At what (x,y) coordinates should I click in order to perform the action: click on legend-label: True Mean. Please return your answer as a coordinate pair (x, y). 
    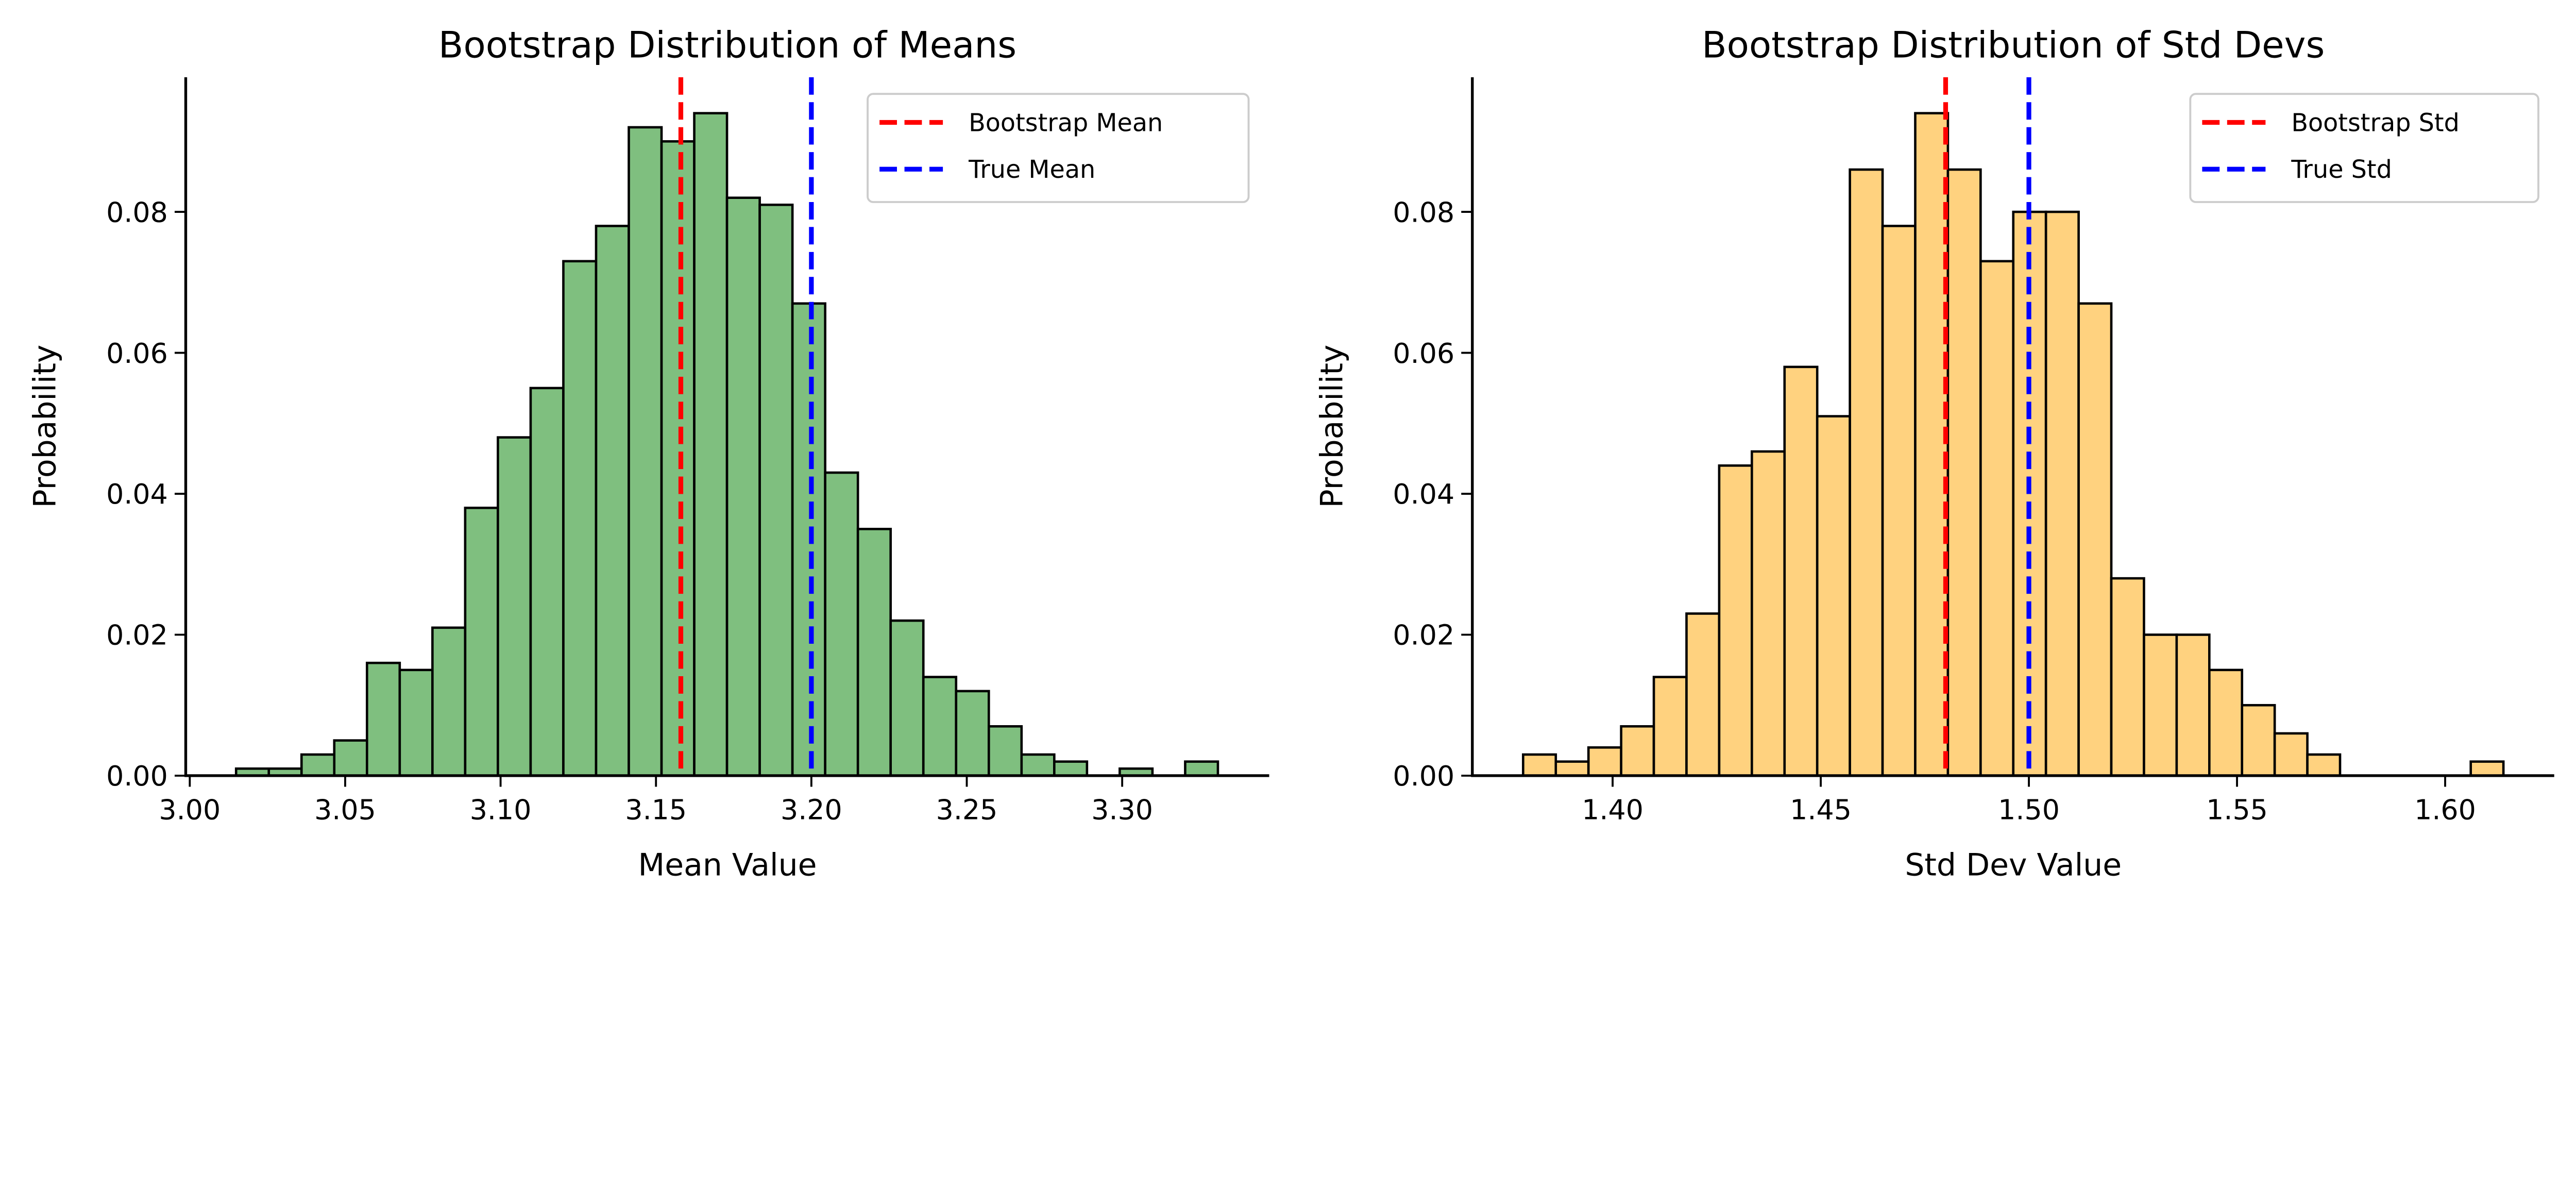
    Looking at the image, I should click on (1031, 170).